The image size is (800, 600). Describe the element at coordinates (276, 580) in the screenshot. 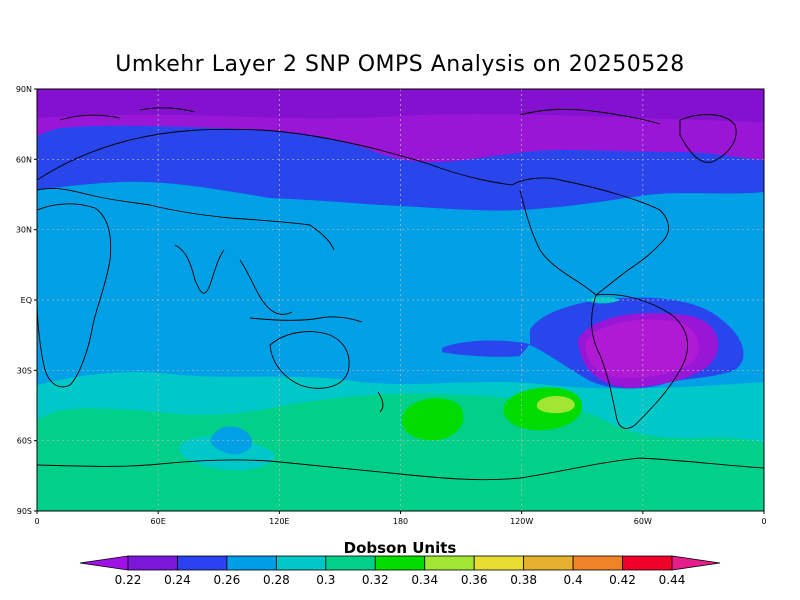

I see `colorbar-tick-label: 0.28` at that location.